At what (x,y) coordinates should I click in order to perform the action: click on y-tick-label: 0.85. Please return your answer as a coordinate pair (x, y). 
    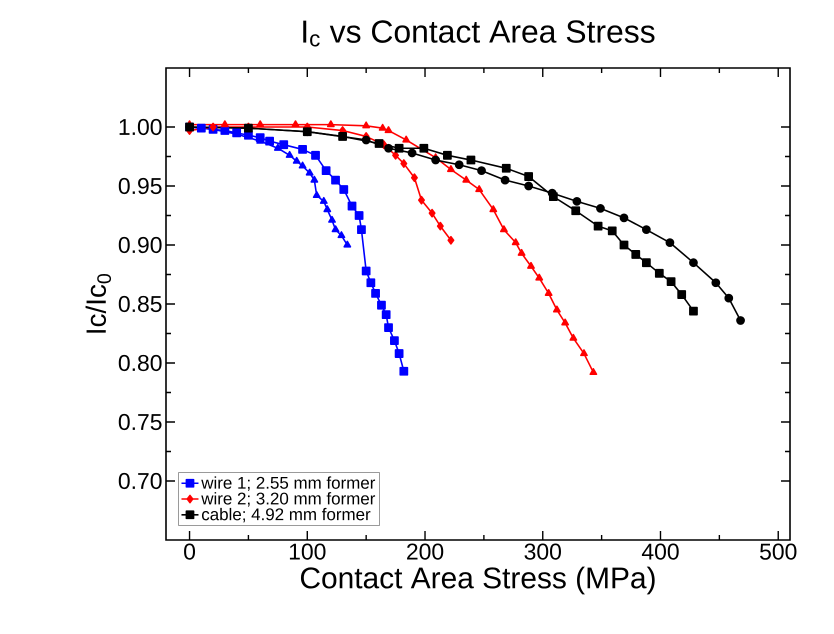
    Looking at the image, I should click on (140, 304).